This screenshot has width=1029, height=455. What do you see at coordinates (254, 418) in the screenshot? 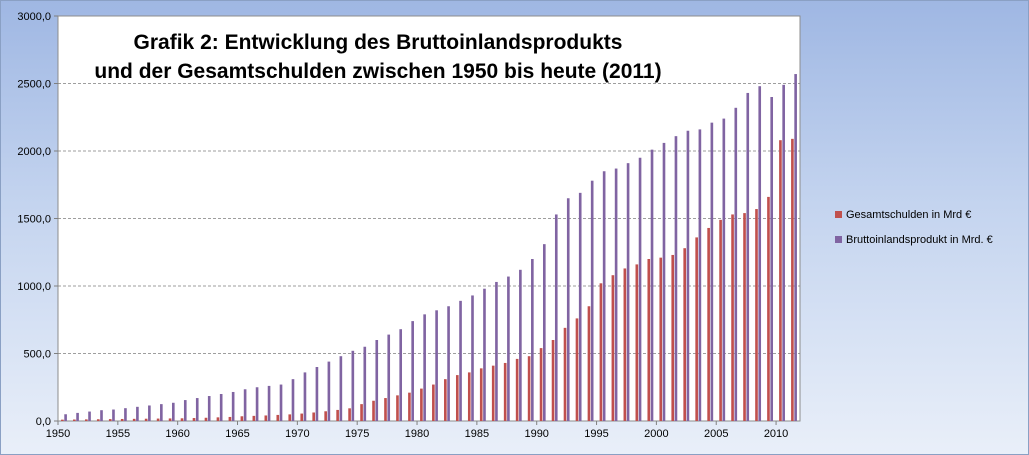
I see `bar-gesamtschulden-1966` at bounding box center [254, 418].